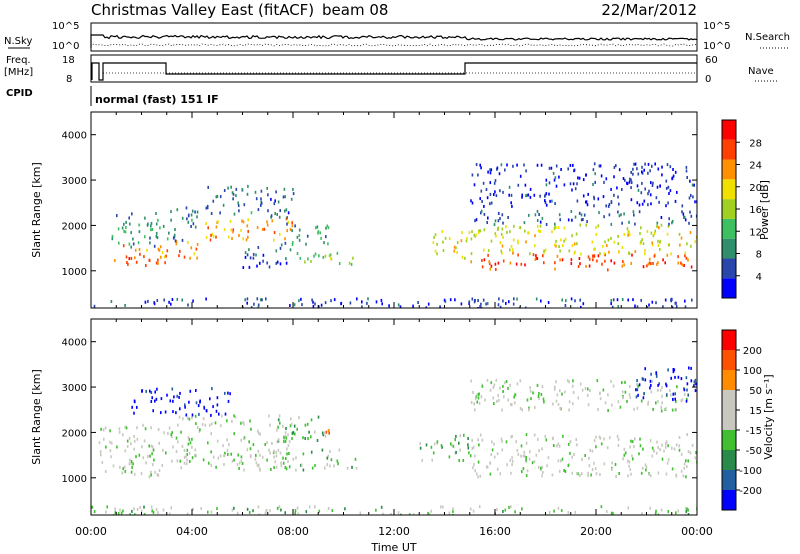 The width and height of the screenshot is (800, 554). Describe the element at coordinates (755, 411) in the screenshot. I see `velocity-cbar-tick-label: 15` at that location.